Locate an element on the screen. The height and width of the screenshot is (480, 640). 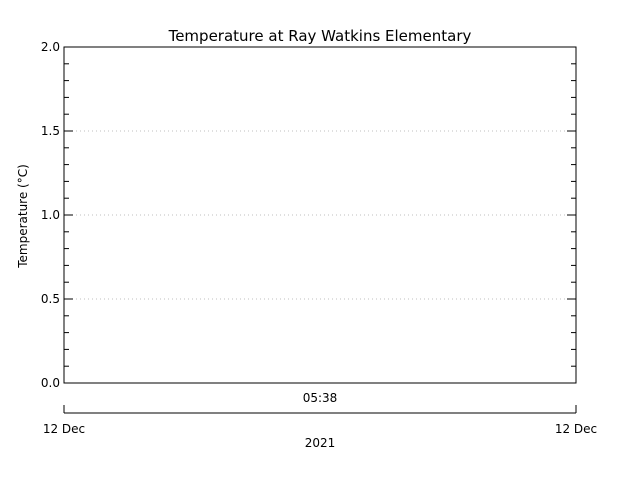
y-tick-label: 0.0 is located at coordinates (50, 383).